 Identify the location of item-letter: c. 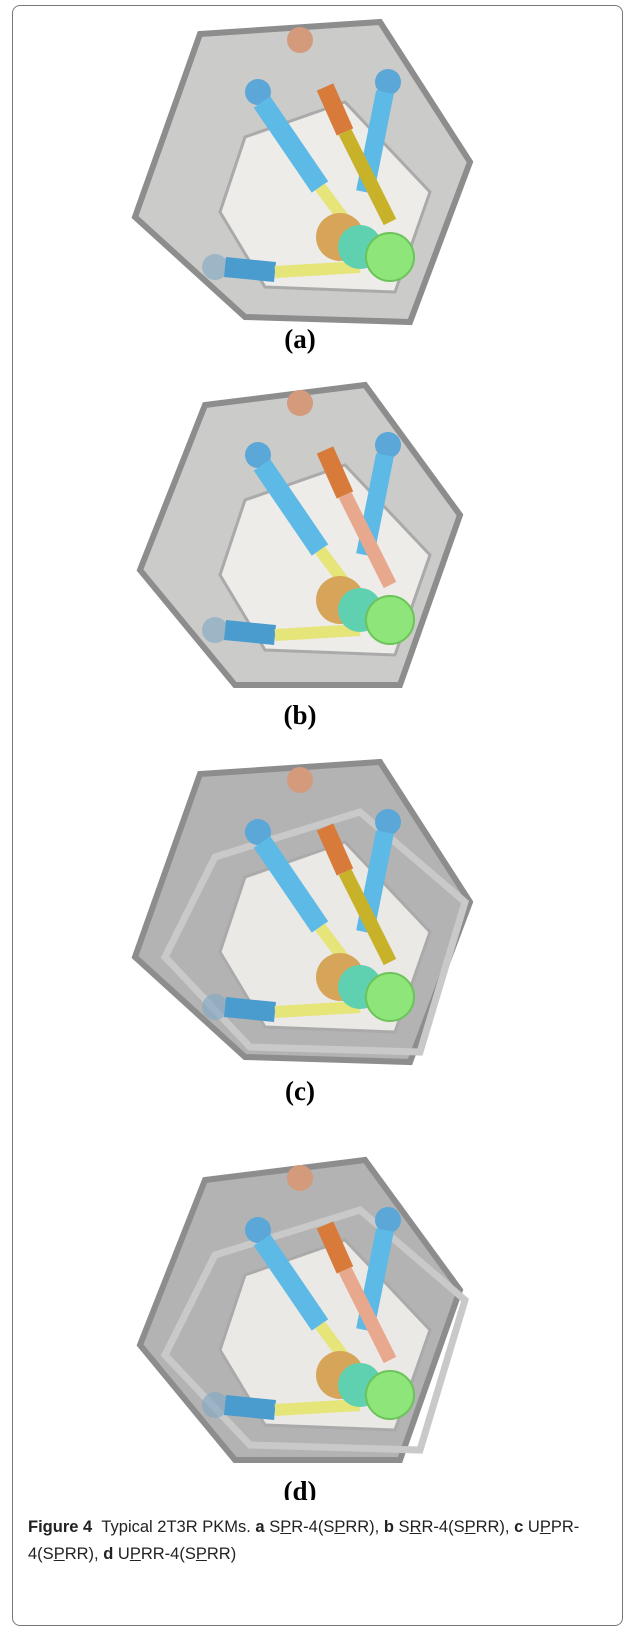
(519, 1527).